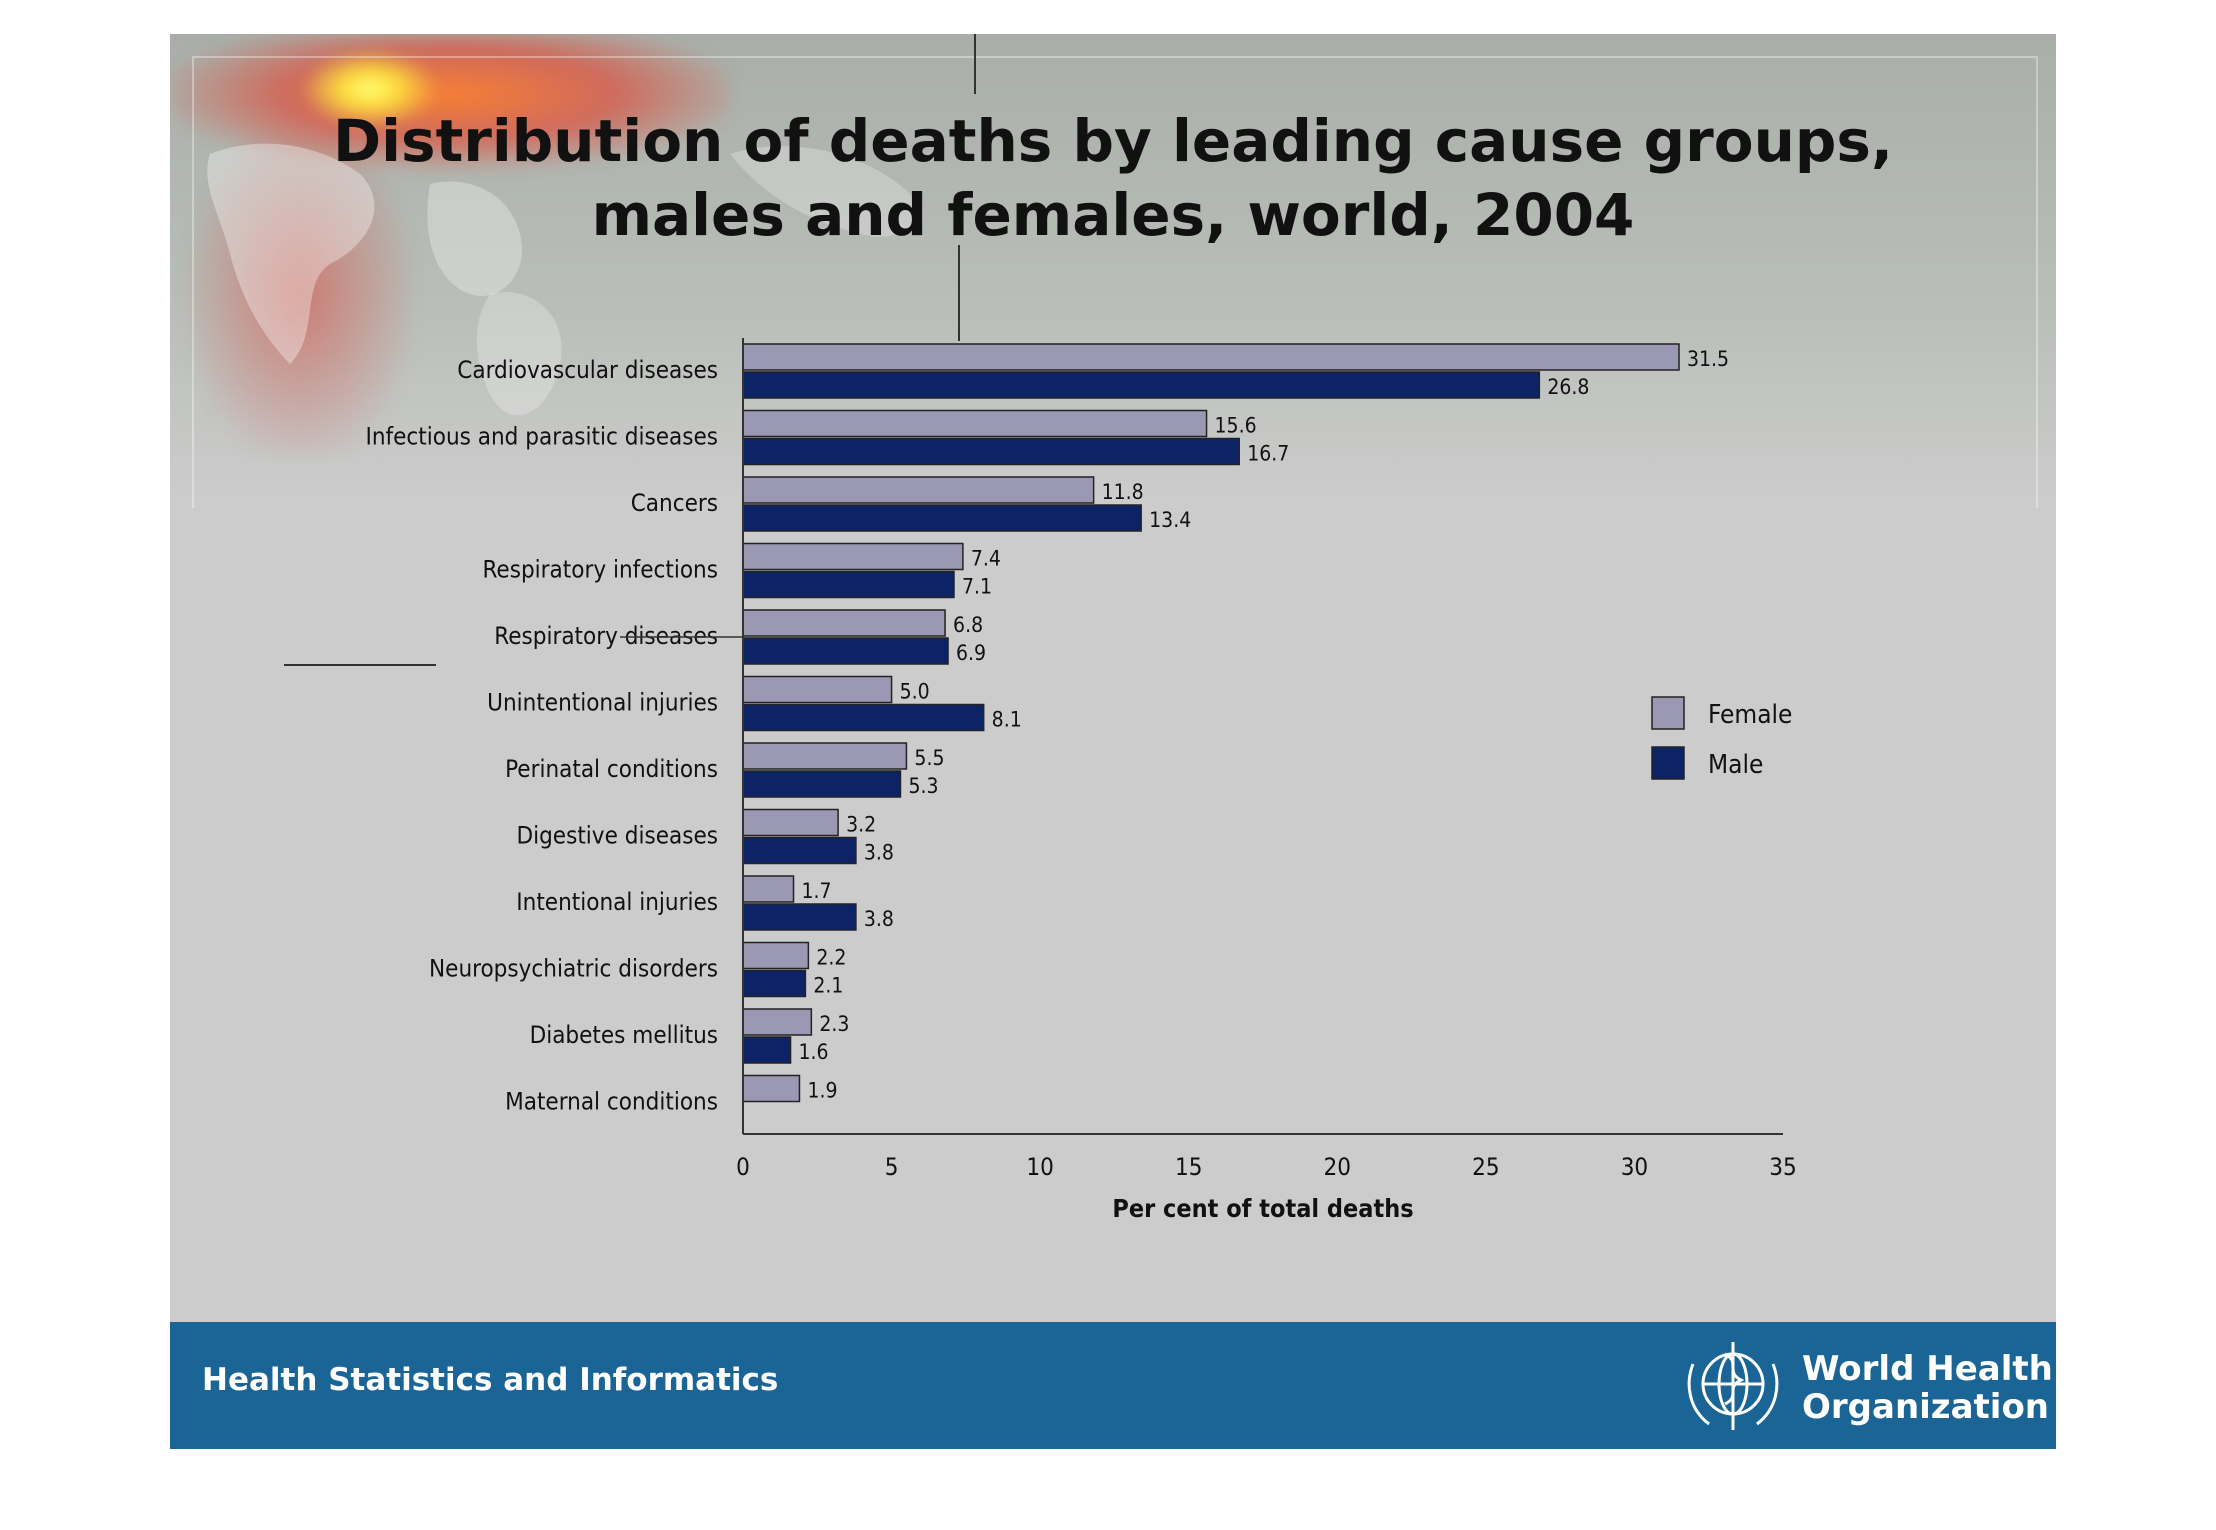 Image resolution: width=2216 pixels, height=1530 pixels. Describe the element at coordinates (573, 969) in the screenshot. I see `category-label: Neuropsychiatric disorders` at that location.